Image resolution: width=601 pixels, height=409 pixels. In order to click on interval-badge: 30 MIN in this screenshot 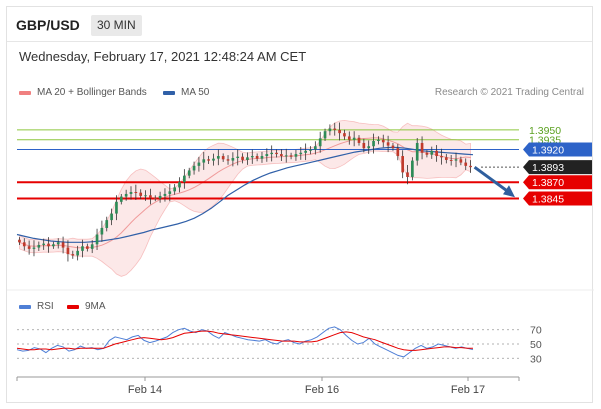, I will do `click(116, 25)`.